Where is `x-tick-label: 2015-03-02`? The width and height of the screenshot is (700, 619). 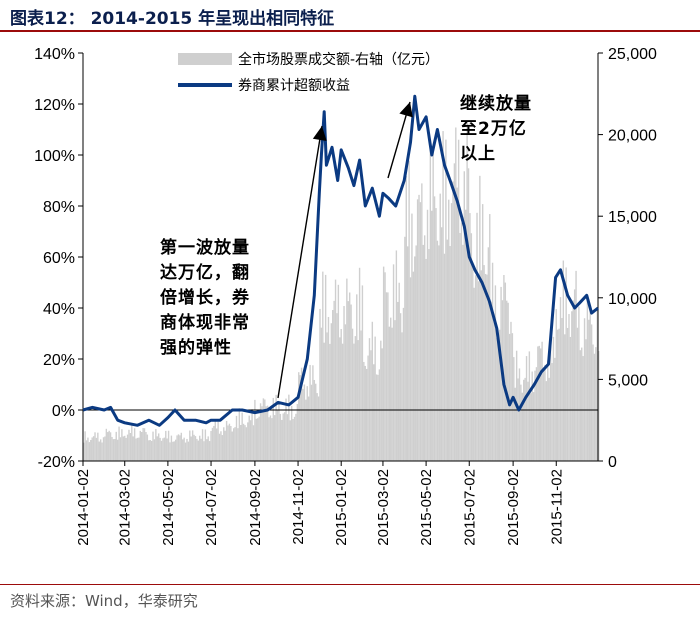 x-tick-label: 2015-03-02 is located at coordinates (383, 507).